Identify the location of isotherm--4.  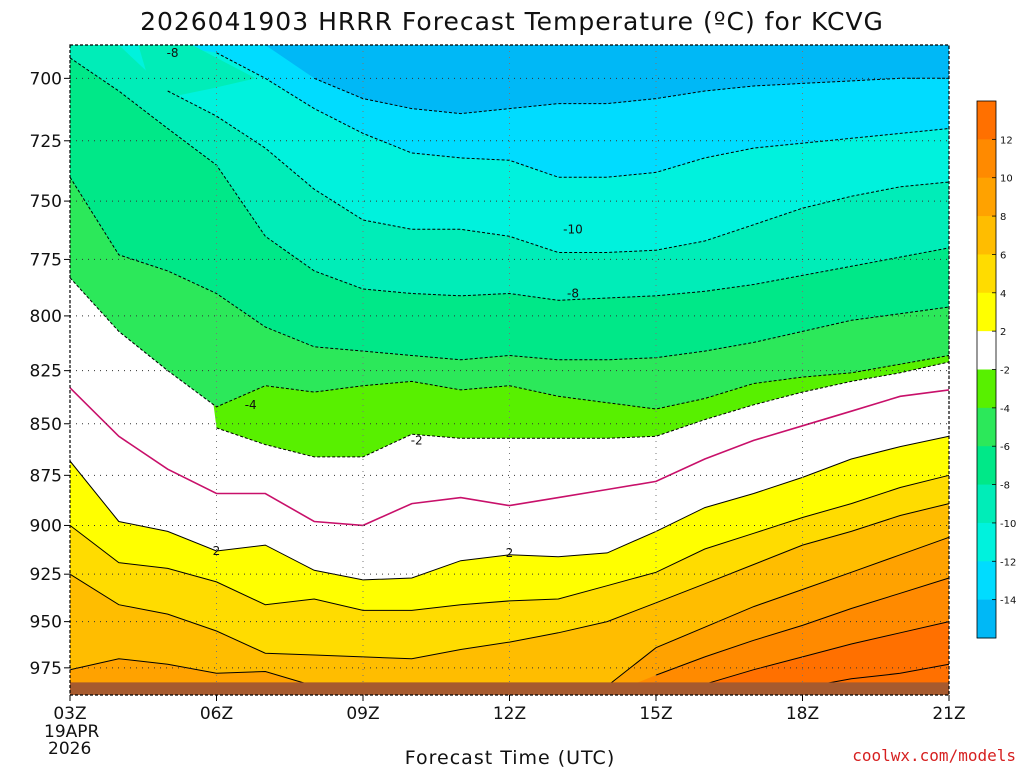
(509, 343).